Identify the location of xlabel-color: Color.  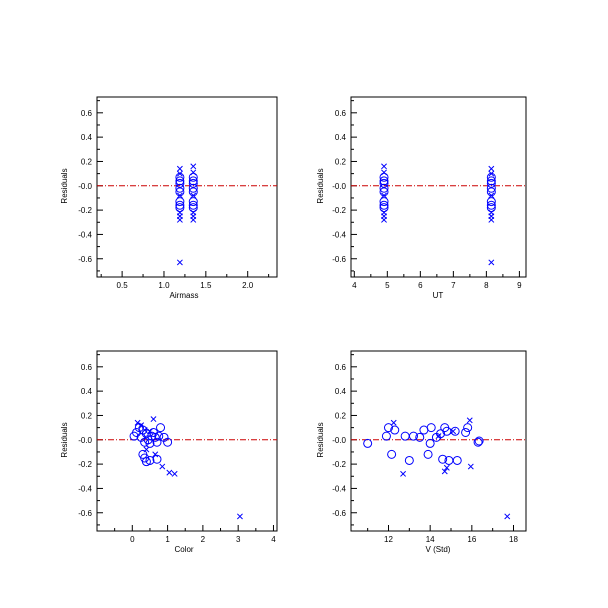
(183, 549).